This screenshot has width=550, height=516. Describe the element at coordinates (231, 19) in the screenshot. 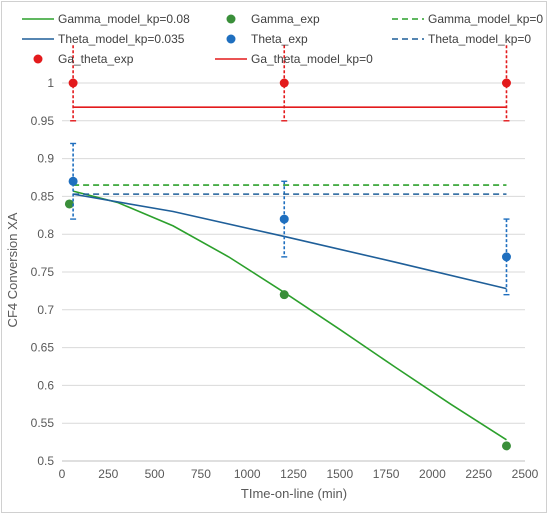

I see `legend-swatch-gamma-exp` at that location.